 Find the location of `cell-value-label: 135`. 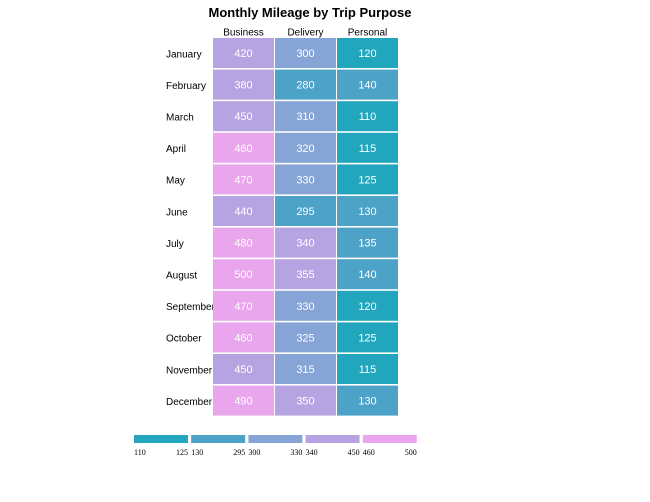

cell-value-label: 135 is located at coordinates (367, 244).